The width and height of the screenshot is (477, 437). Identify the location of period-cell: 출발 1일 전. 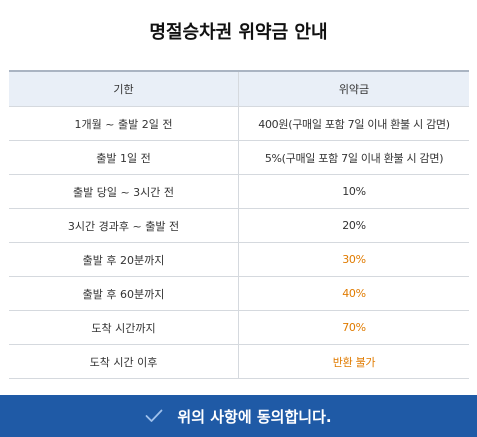
(124, 157).